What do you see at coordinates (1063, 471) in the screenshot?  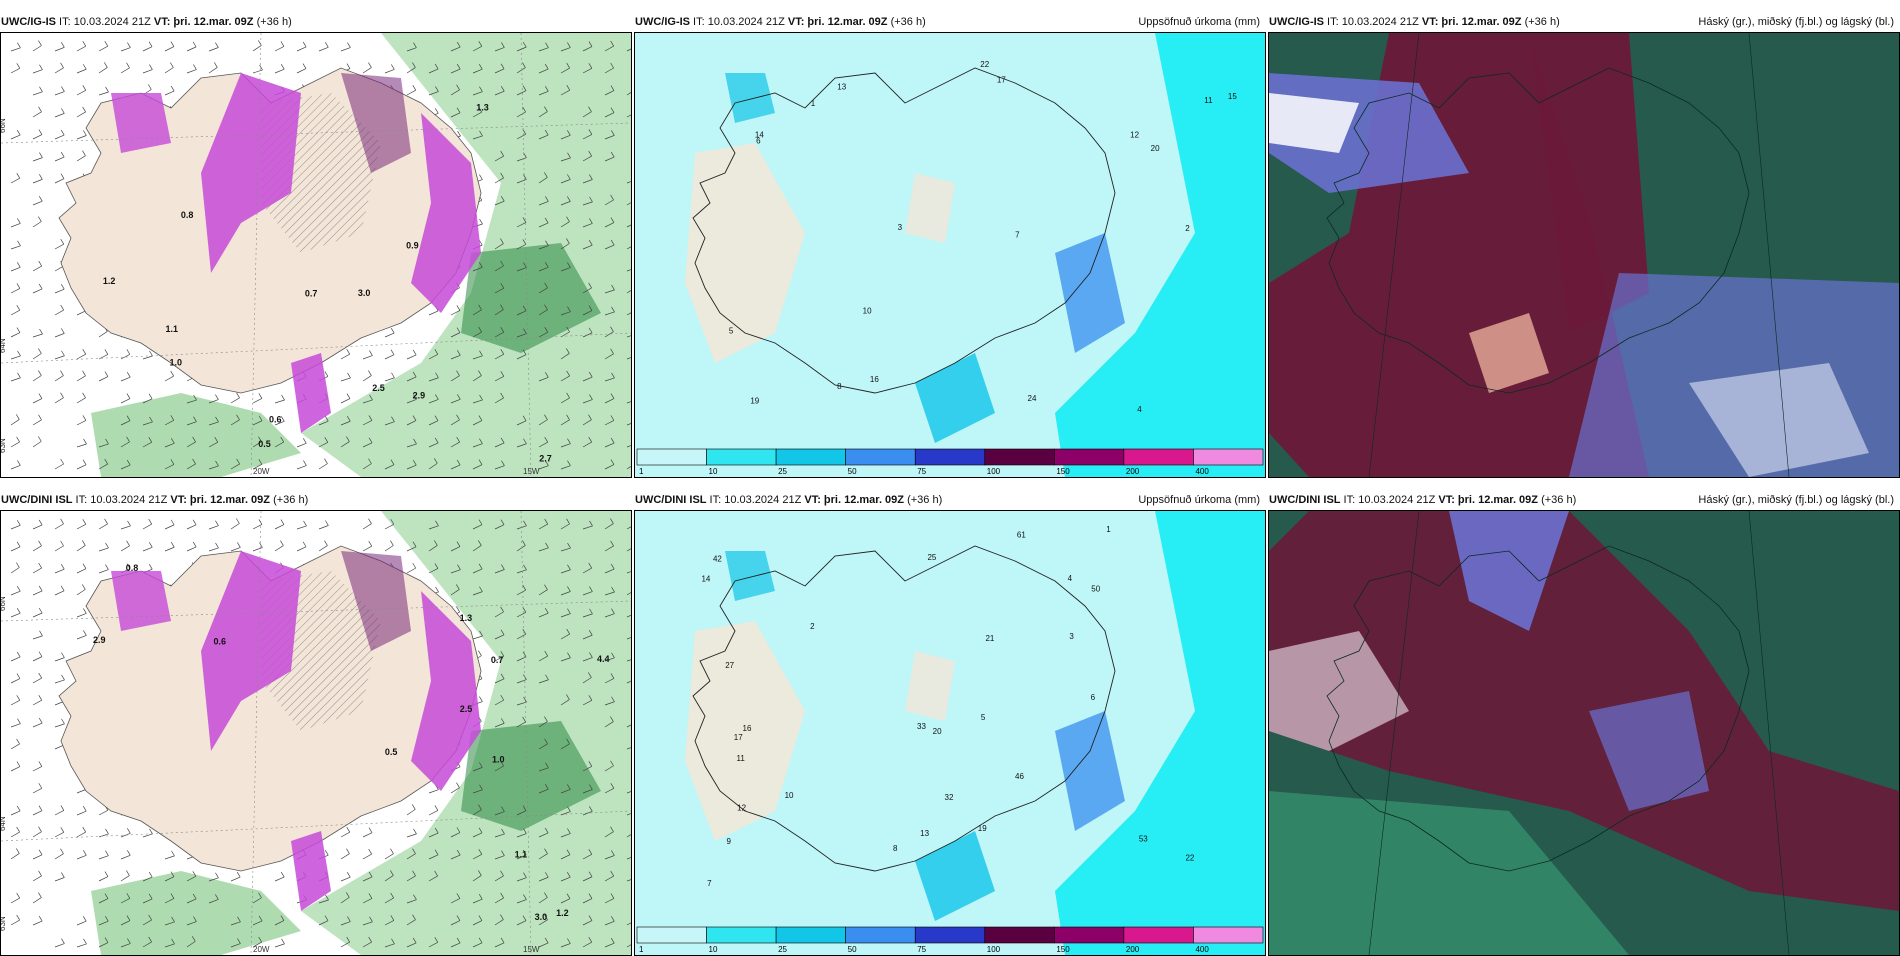 I see `colorbar-tick: 150` at bounding box center [1063, 471].